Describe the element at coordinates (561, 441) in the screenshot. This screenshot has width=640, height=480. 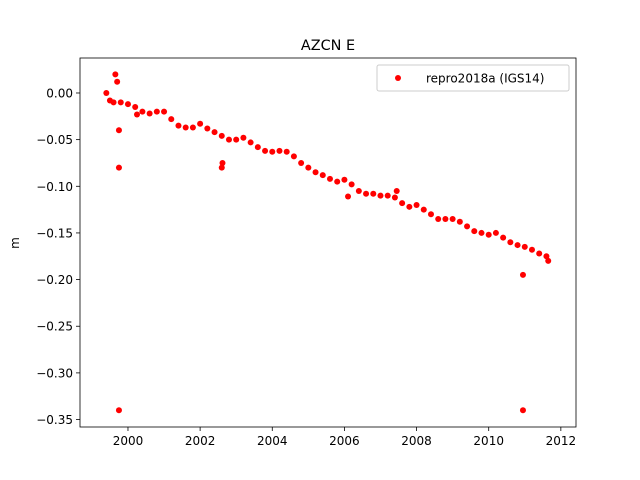
I see `x-tick-label: 2012` at that location.